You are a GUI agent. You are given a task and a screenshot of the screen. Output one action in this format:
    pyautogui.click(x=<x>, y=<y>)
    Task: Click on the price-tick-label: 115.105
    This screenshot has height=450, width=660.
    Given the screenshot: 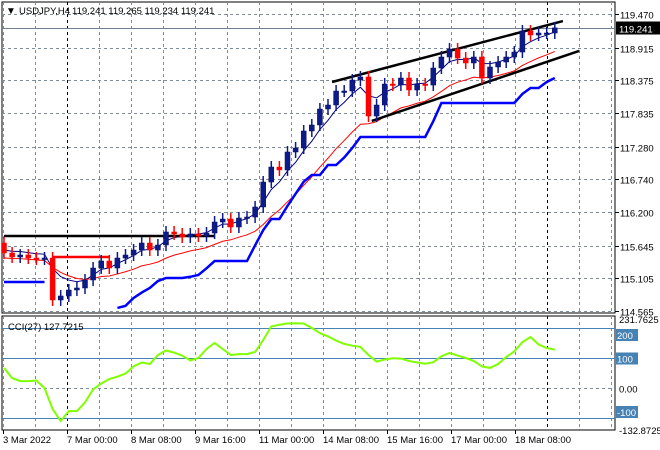 What is the action you would take?
    pyautogui.click(x=637, y=280)
    